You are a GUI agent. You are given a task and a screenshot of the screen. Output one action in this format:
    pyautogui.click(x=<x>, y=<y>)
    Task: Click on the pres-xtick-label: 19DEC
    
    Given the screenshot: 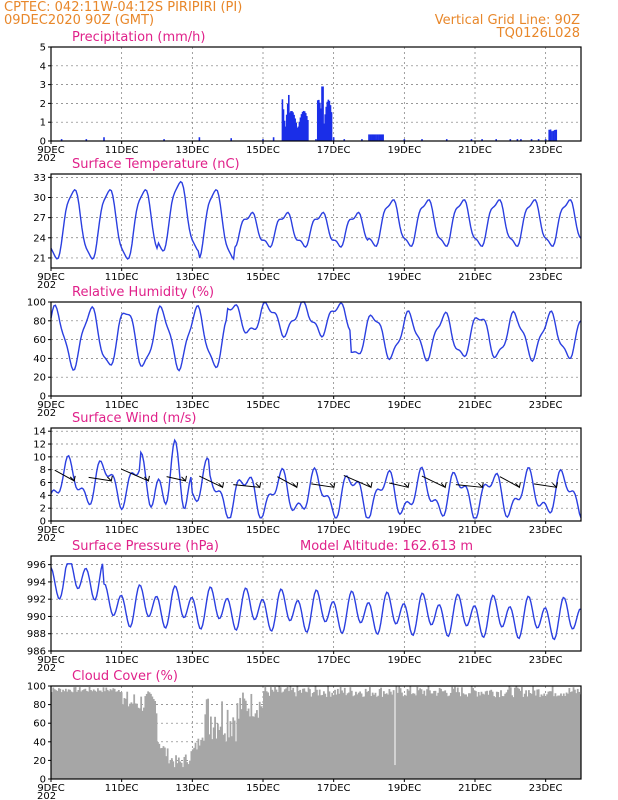 What is the action you would take?
    pyautogui.click(x=404, y=660)
    